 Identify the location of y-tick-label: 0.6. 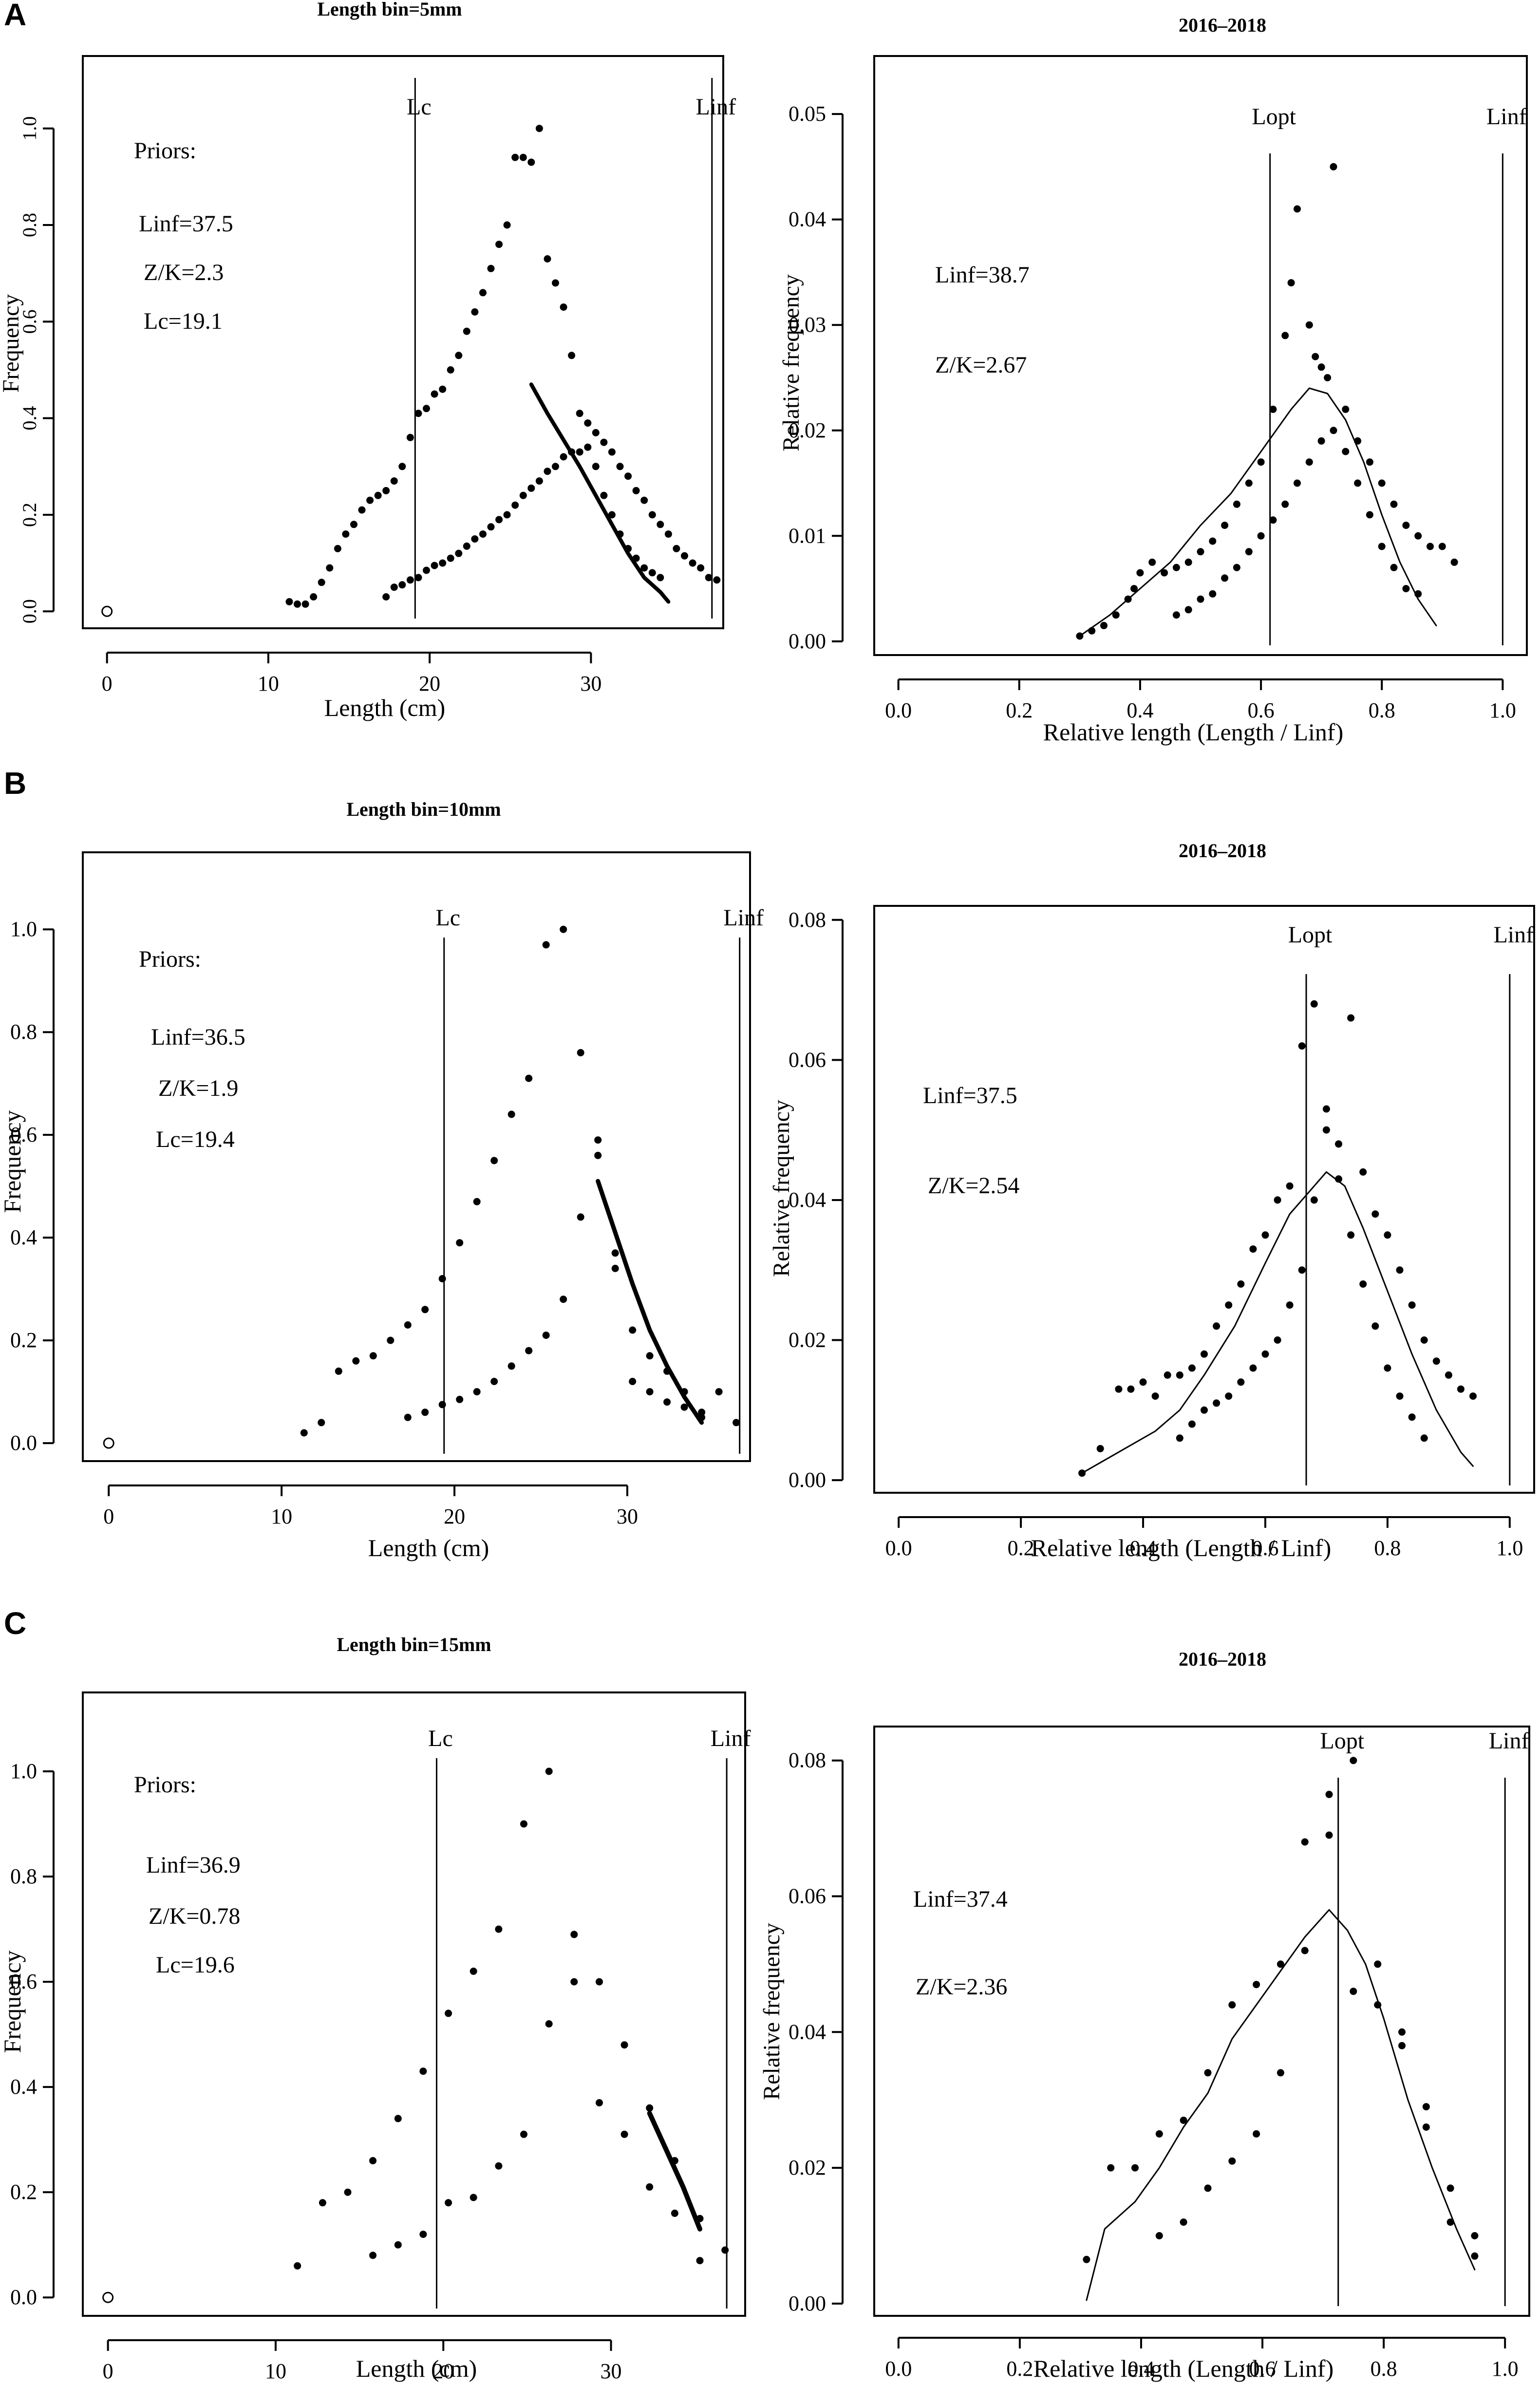
(29, 321).